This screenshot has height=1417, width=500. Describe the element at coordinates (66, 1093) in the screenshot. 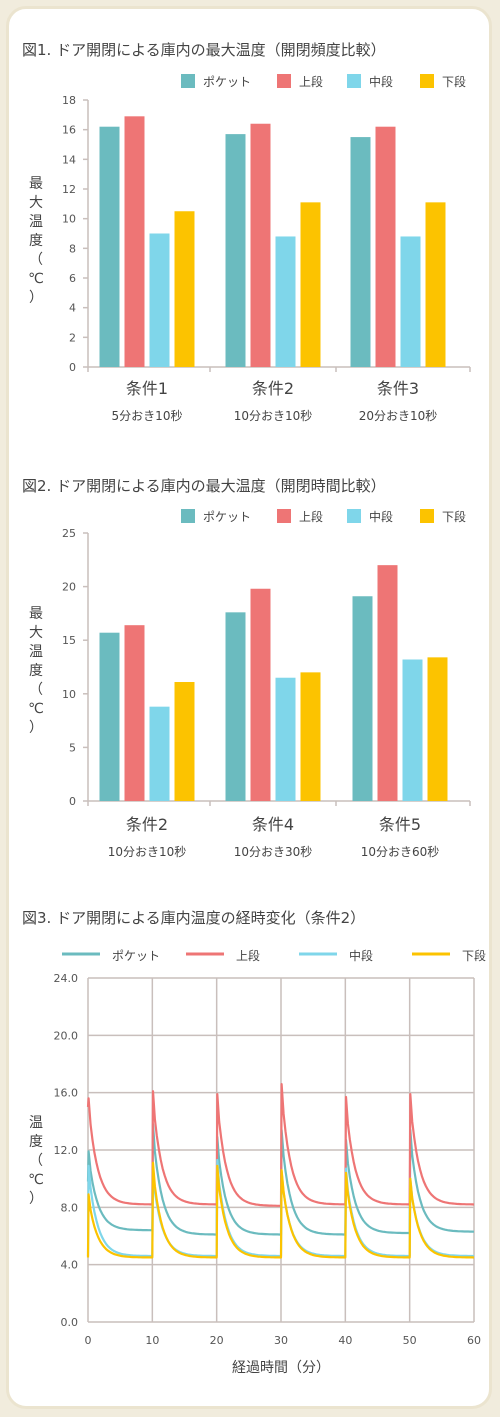

I see `y-tick-label: 16.0` at that location.